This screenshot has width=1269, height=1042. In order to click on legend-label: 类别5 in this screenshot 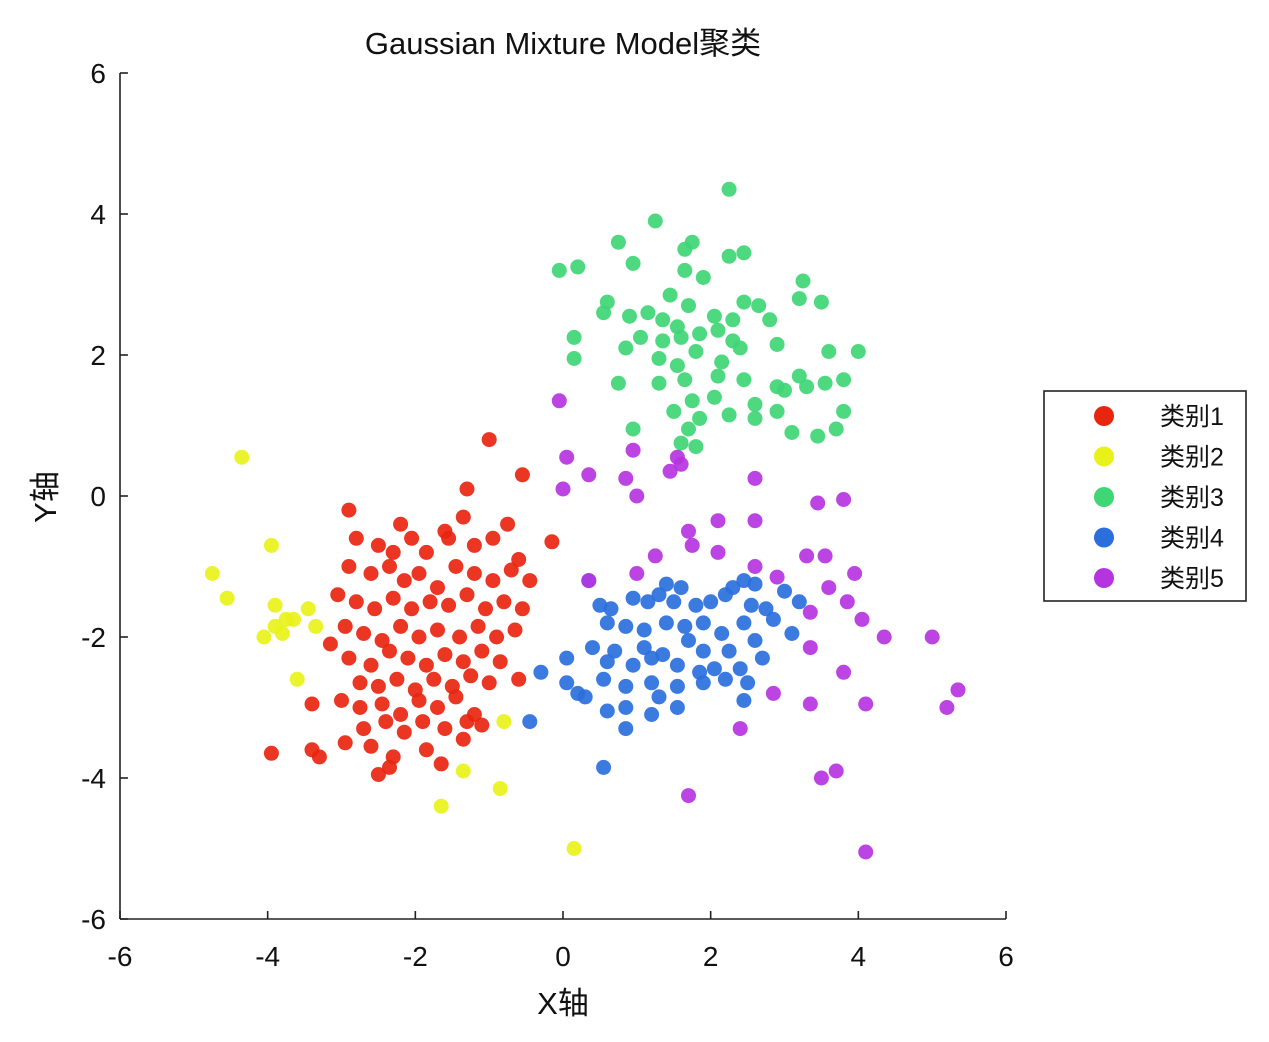, I will do `click(1192, 579)`.